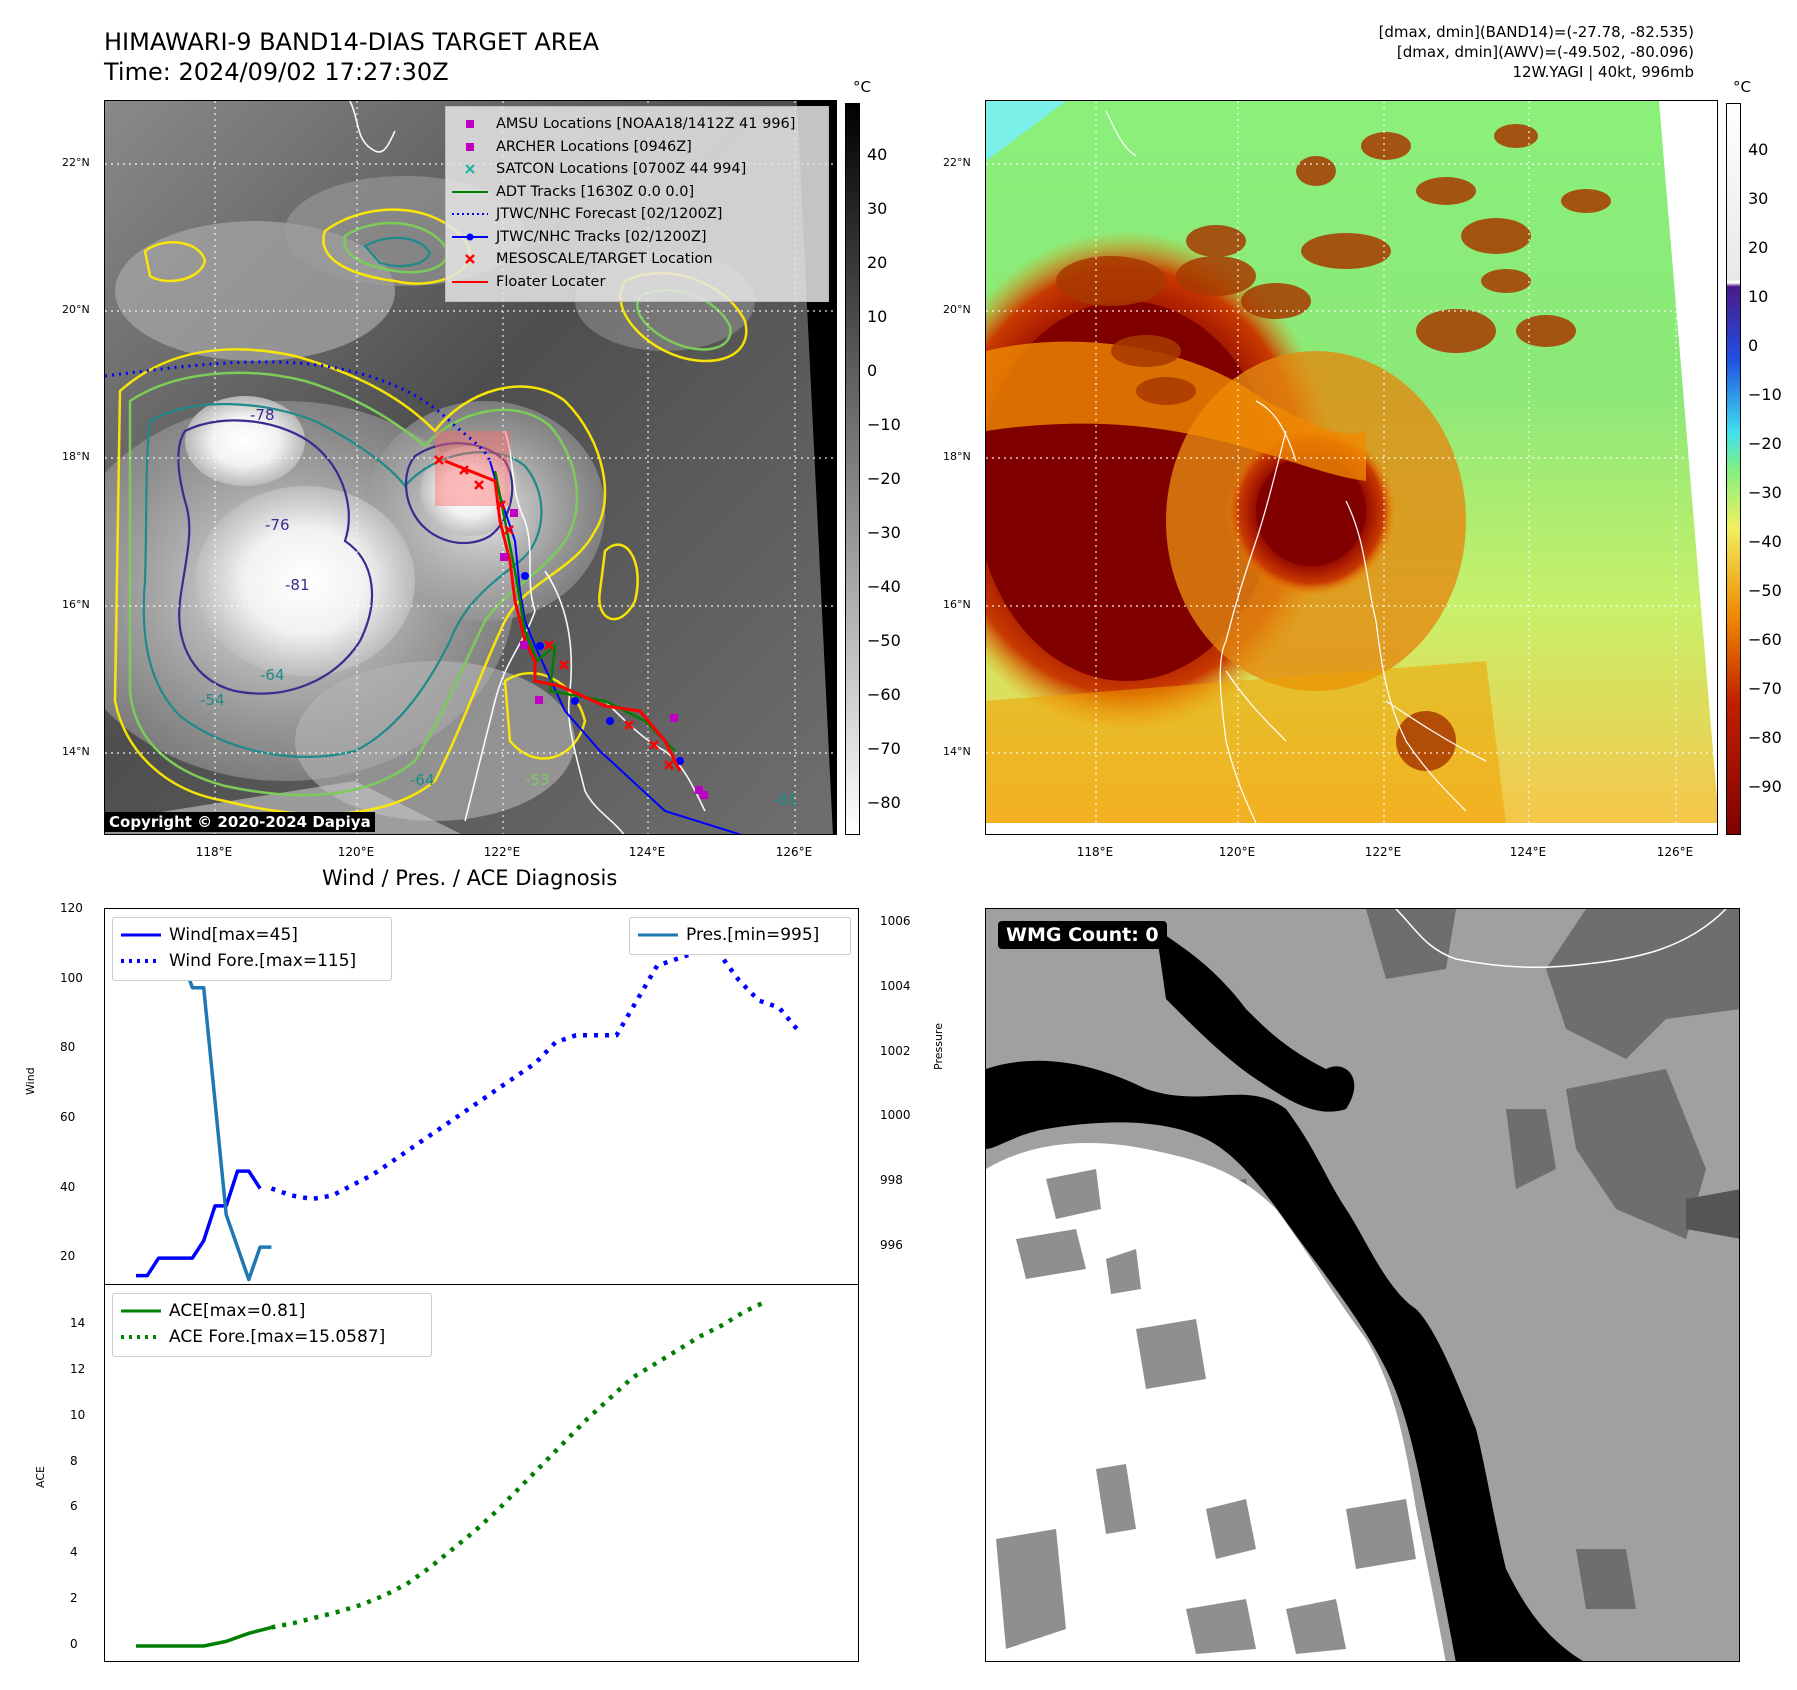 The image size is (1797, 1690). I want to click on legend-label: ADT Tracks [1630Z 0.0 0.0], so click(595, 191).